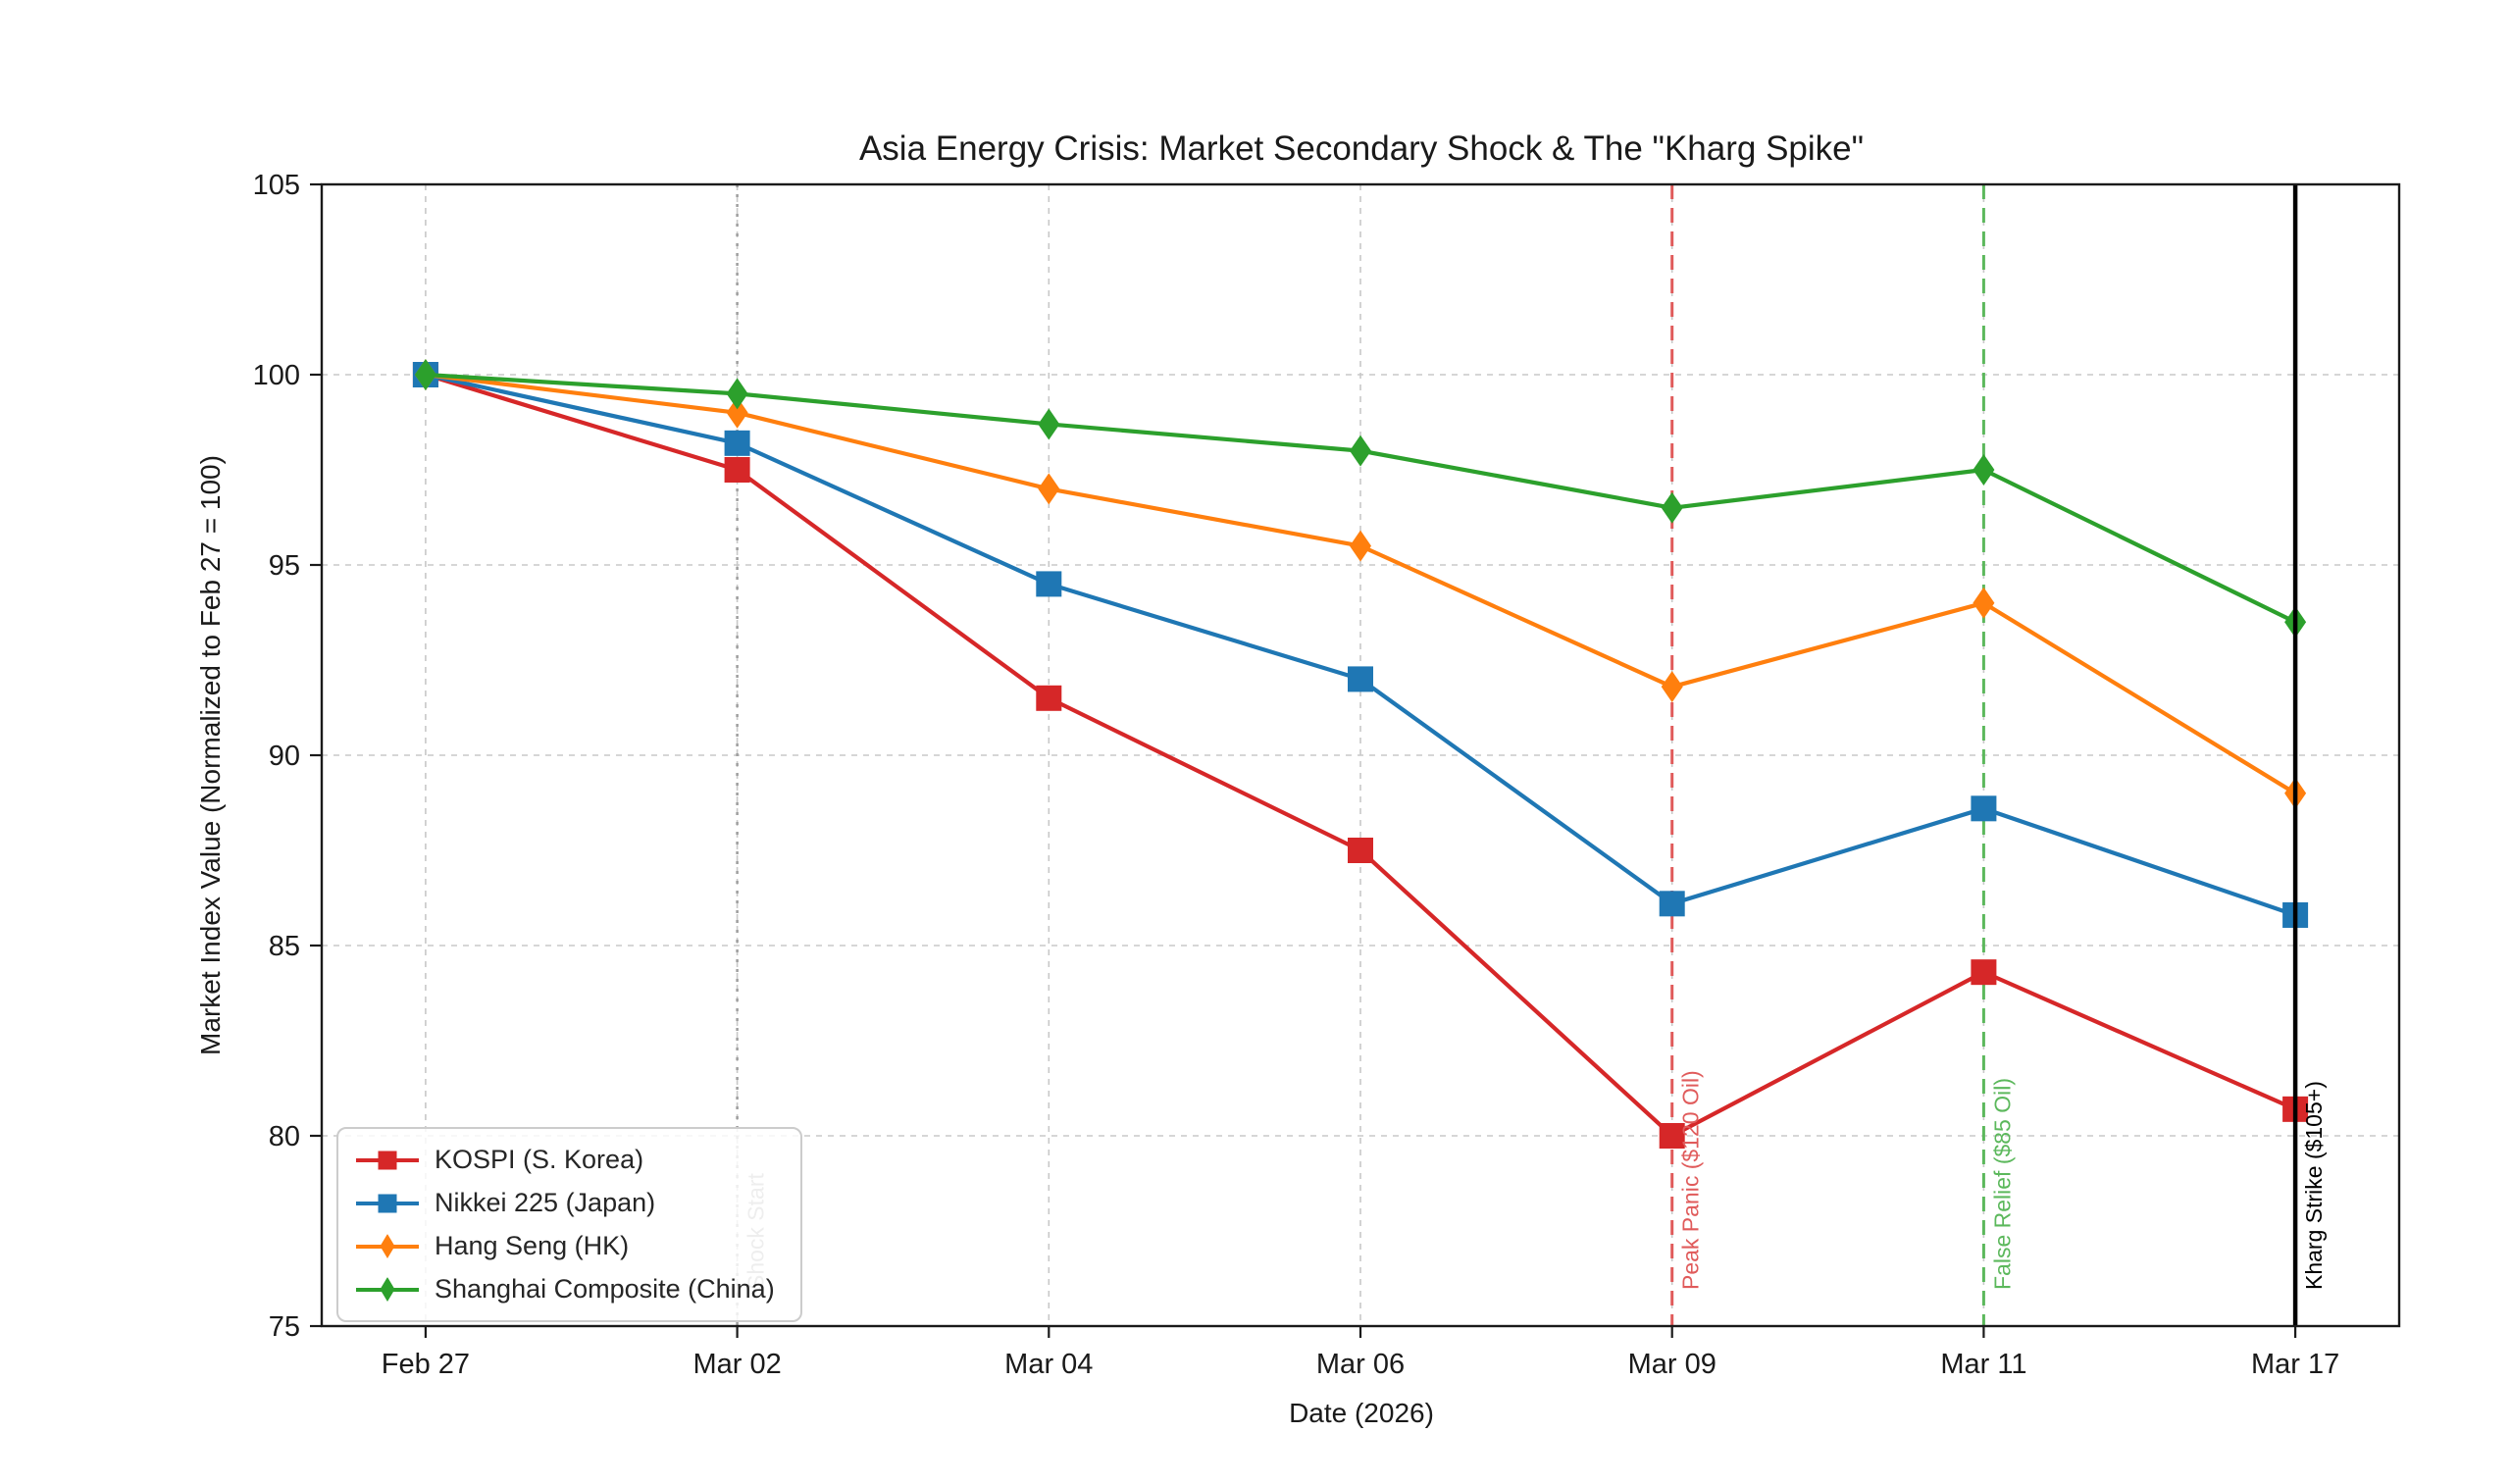 This screenshot has width=2511, height=1484. I want to click on y-tick-label: 95, so click(284, 566).